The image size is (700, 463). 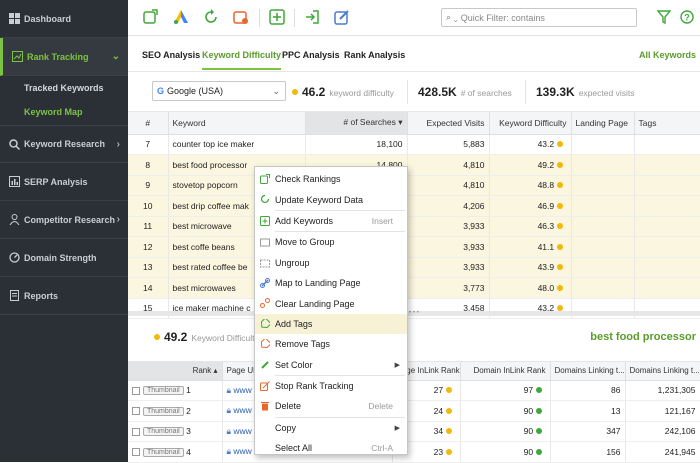 I want to click on sidebar-item-rank-tracking: Rank Tracking ⌄, so click(x=64, y=57).